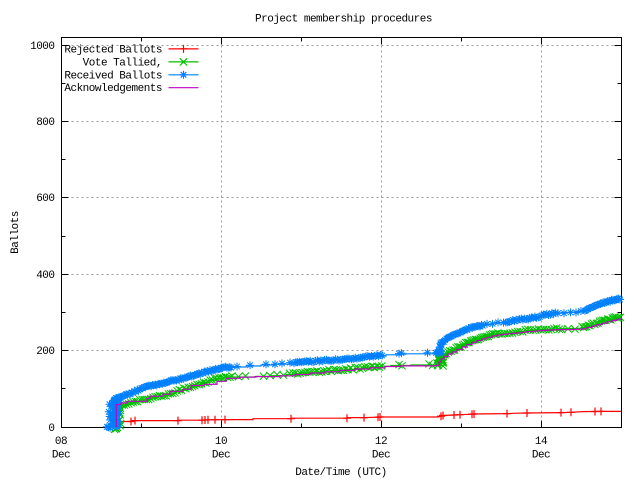 The width and height of the screenshot is (640, 480). I want to click on svg-text: Date/Time (UTC), so click(341, 473).